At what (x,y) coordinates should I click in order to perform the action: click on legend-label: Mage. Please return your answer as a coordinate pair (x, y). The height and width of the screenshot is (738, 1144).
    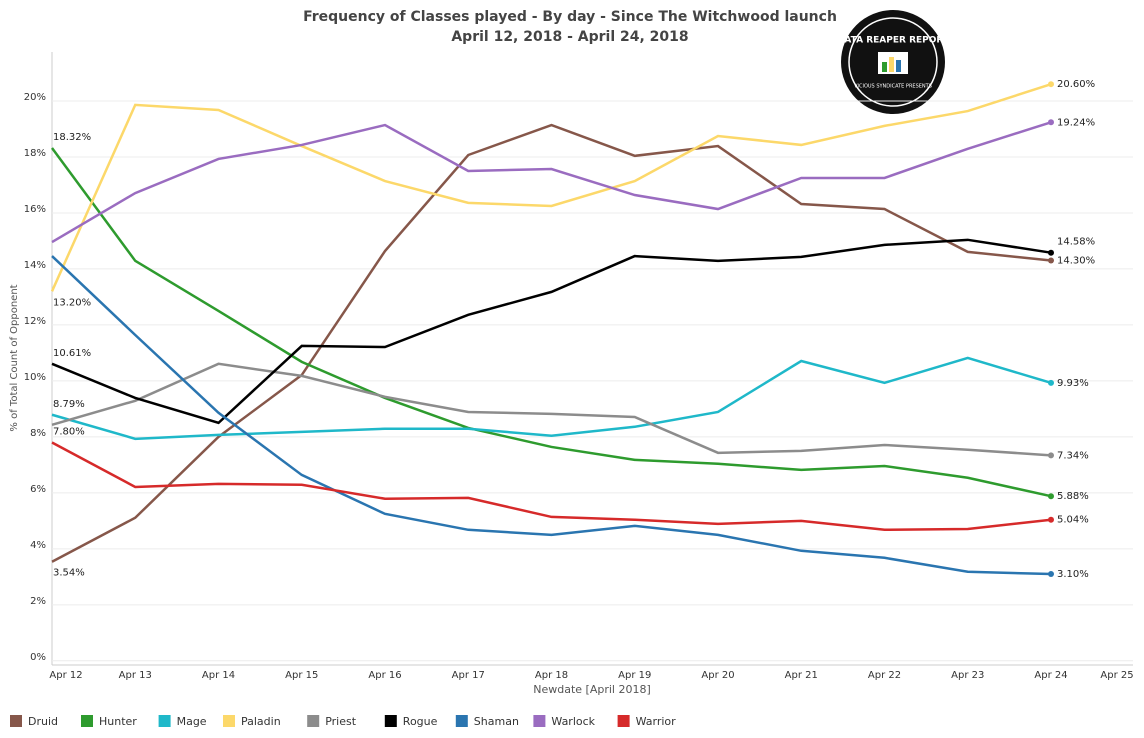
    Looking at the image, I should click on (192, 721).